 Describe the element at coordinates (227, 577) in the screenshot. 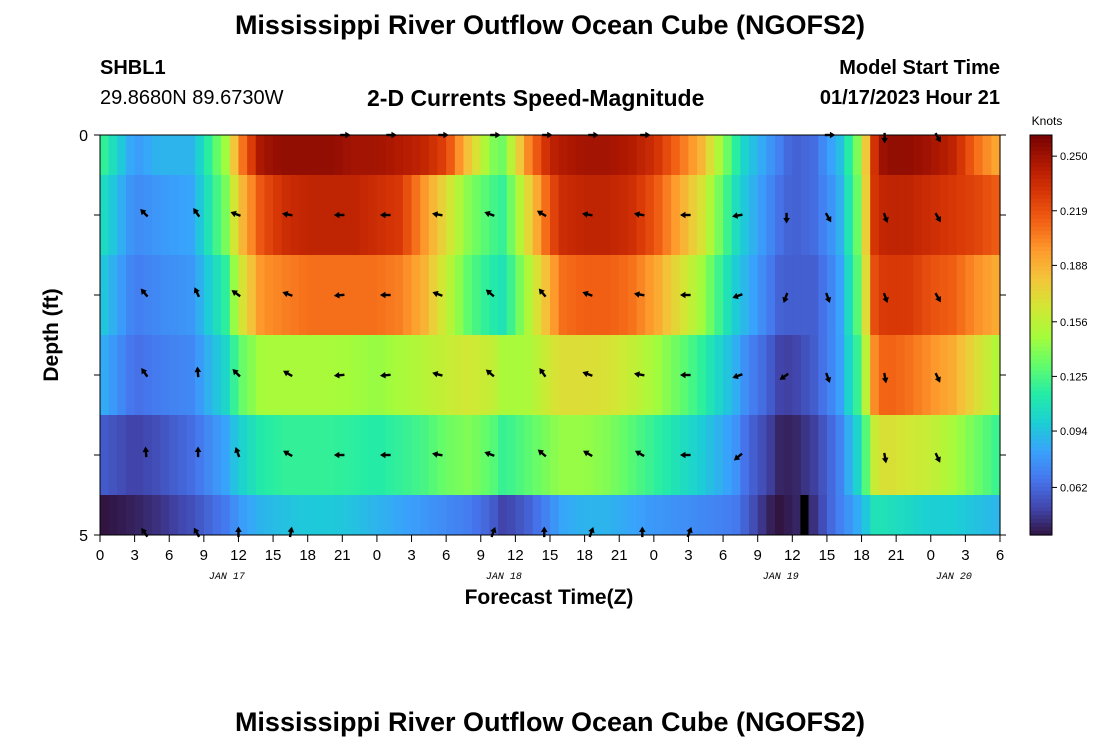

I see `date-label: JAN 17` at that location.